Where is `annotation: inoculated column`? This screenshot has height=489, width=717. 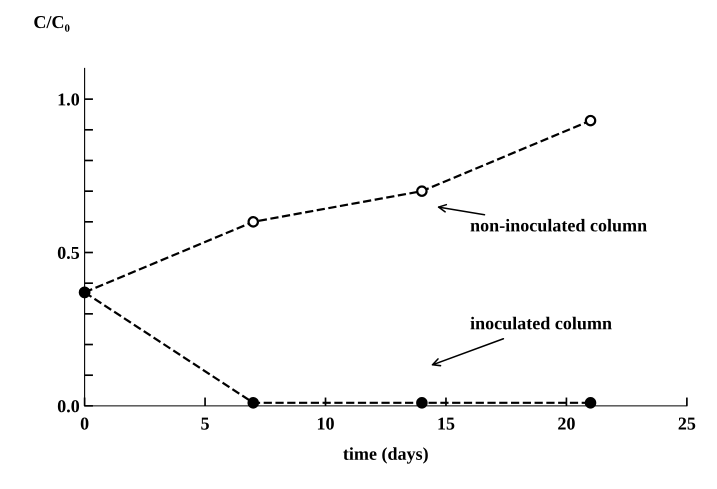 annotation: inoculated column is located at coordinates (541, 323).